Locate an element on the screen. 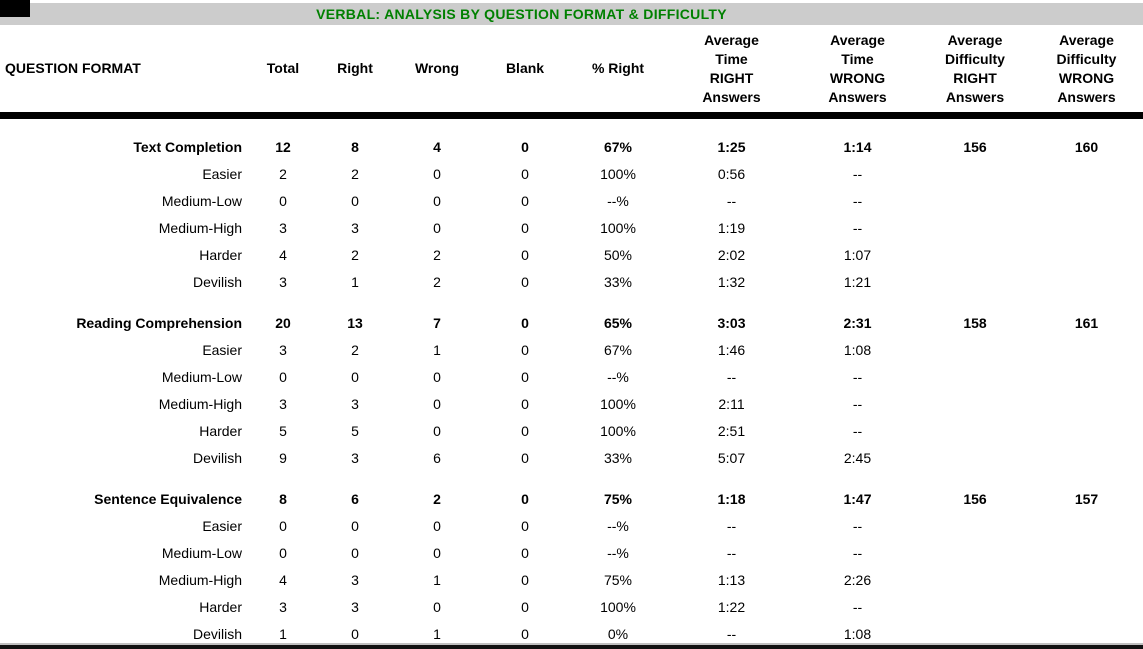  cell: 1:21 is located at coordinates (857, 281).